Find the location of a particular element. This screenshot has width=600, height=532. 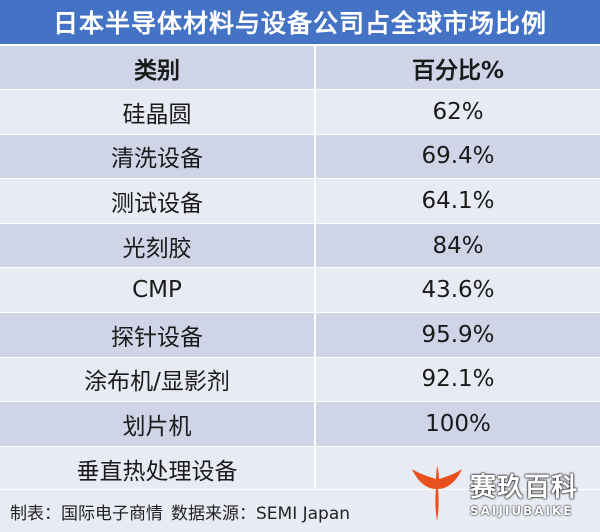

watermark: 赛玖百科 SAIJIUBAIKE is located at coordinates (504, 492).